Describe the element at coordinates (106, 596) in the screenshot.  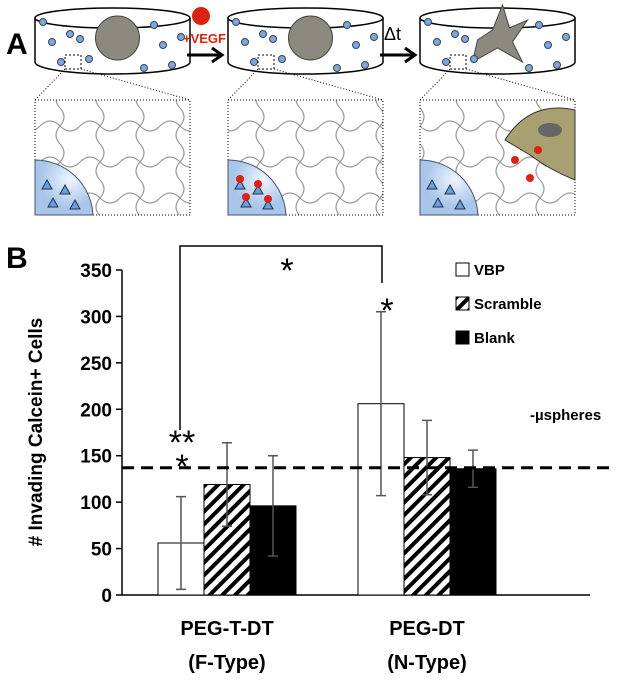
I see `y-tick-label: 0` at that location.